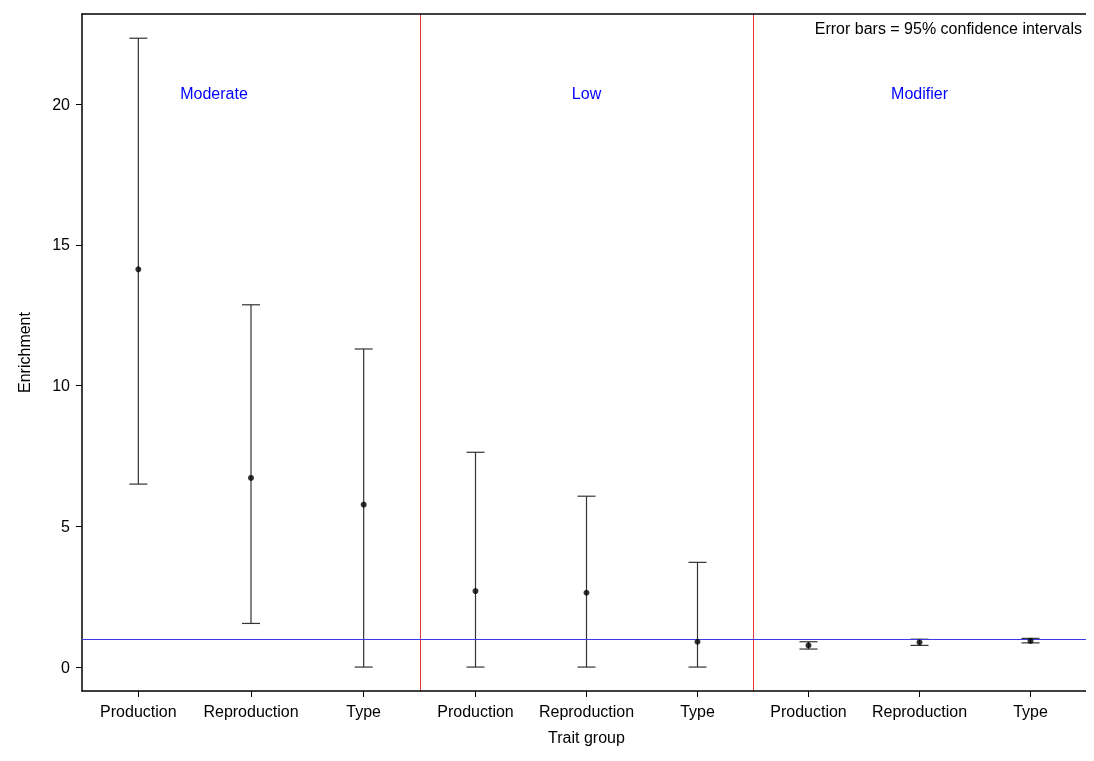  What do you see at coordinates (948, 28) in the screenshot?
I see `annotation: Error bars = 95% confidence intervals` at bounding box center [948, 28].